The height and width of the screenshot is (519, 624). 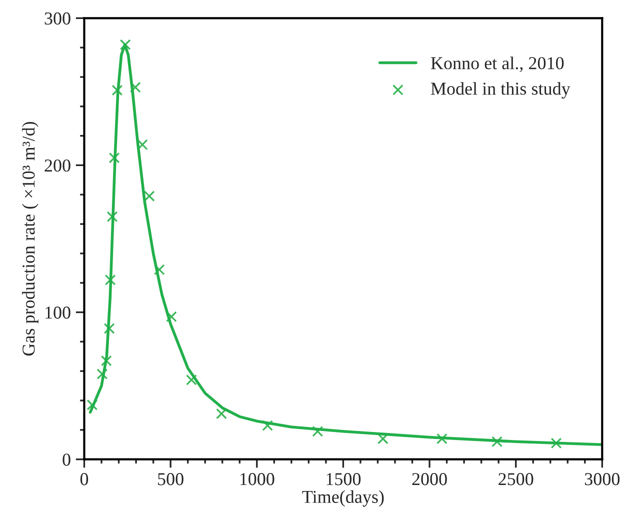 What do you see at coordinates (84, 479) in the screenshot?
I see `x-tick-label: 0` at bounding box center [84, 479].